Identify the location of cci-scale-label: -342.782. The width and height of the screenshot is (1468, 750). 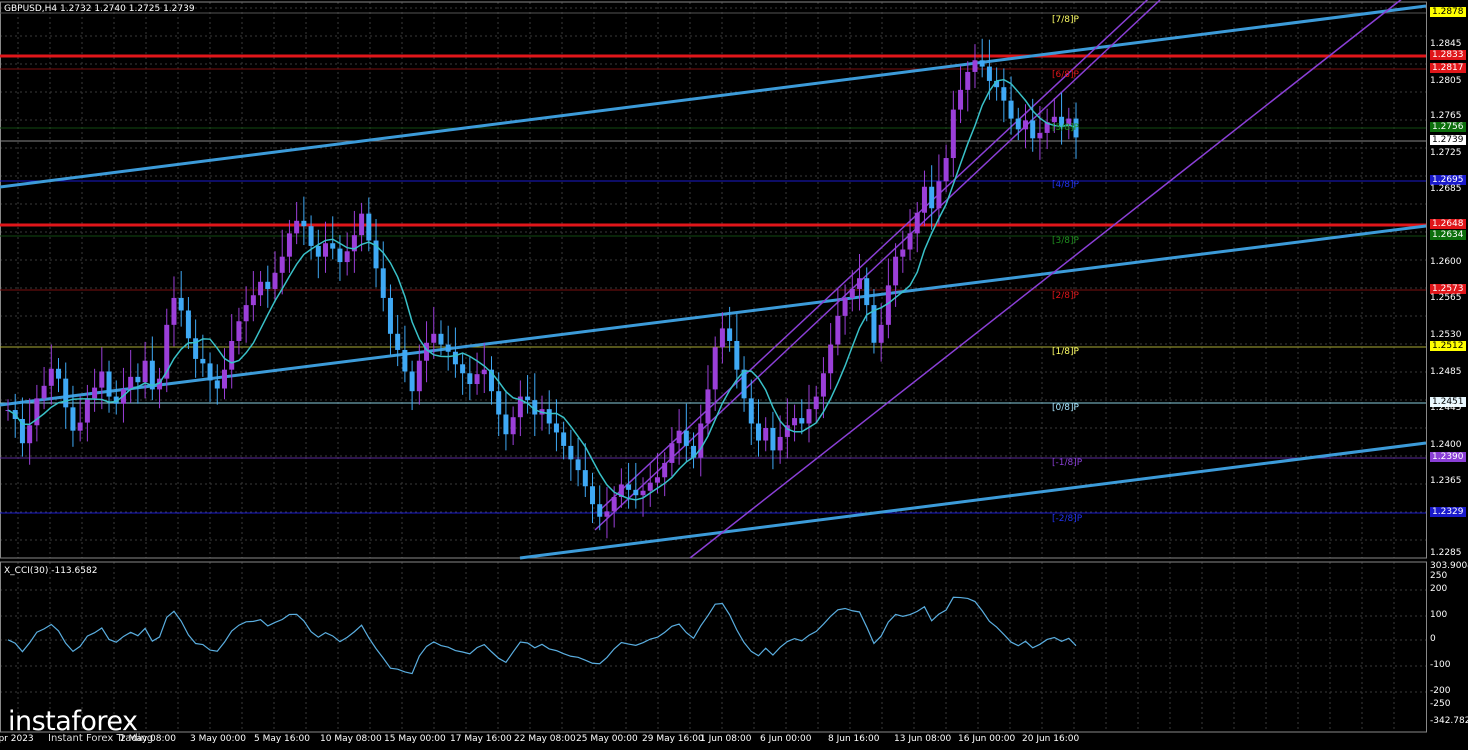
(1449, 721).